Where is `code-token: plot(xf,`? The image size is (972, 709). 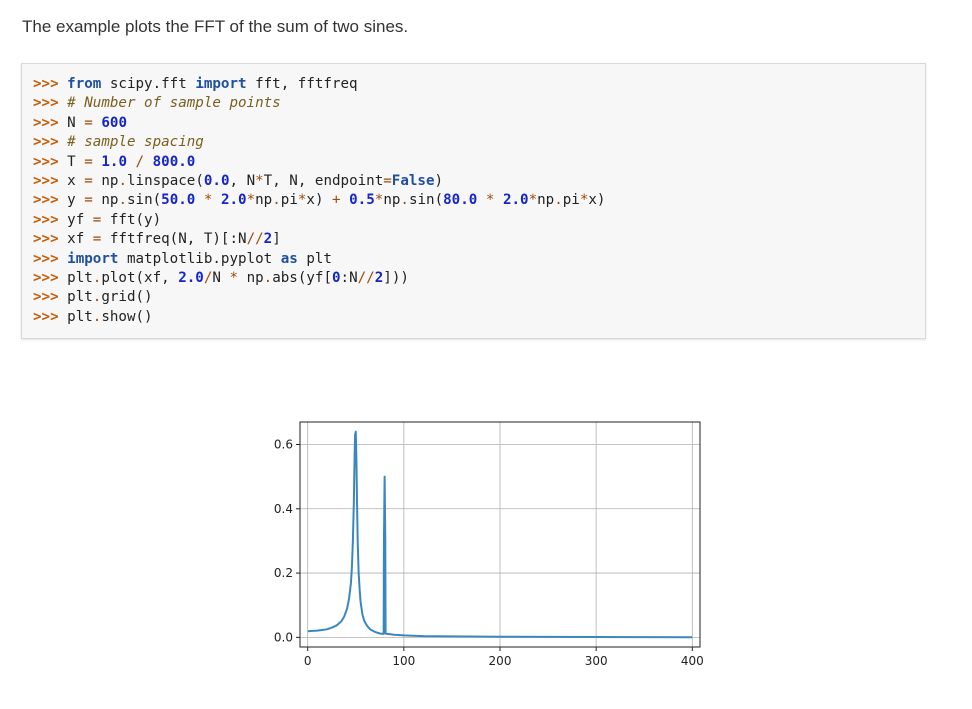 code-token: plot(xf, is located at coordinates (140, 277).